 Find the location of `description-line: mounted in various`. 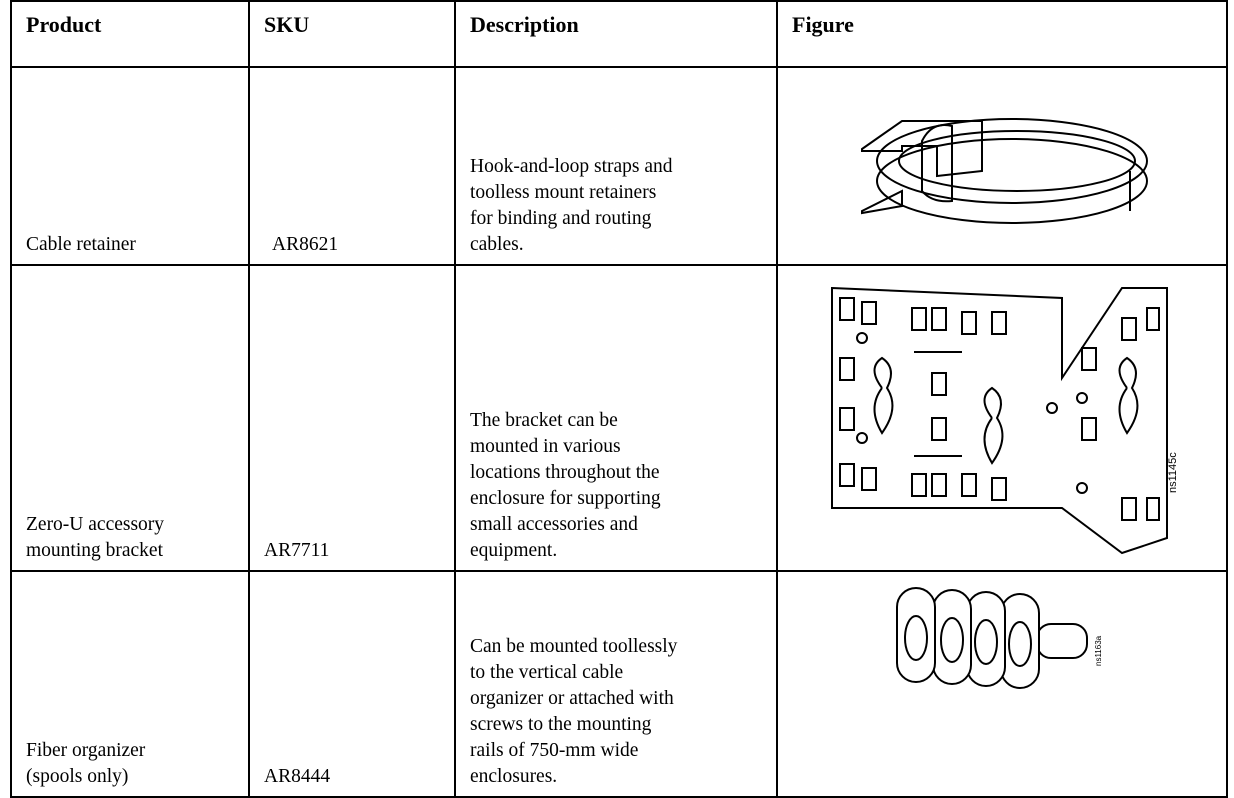

description-line: mounted in various is located at coordinates (545, 446).